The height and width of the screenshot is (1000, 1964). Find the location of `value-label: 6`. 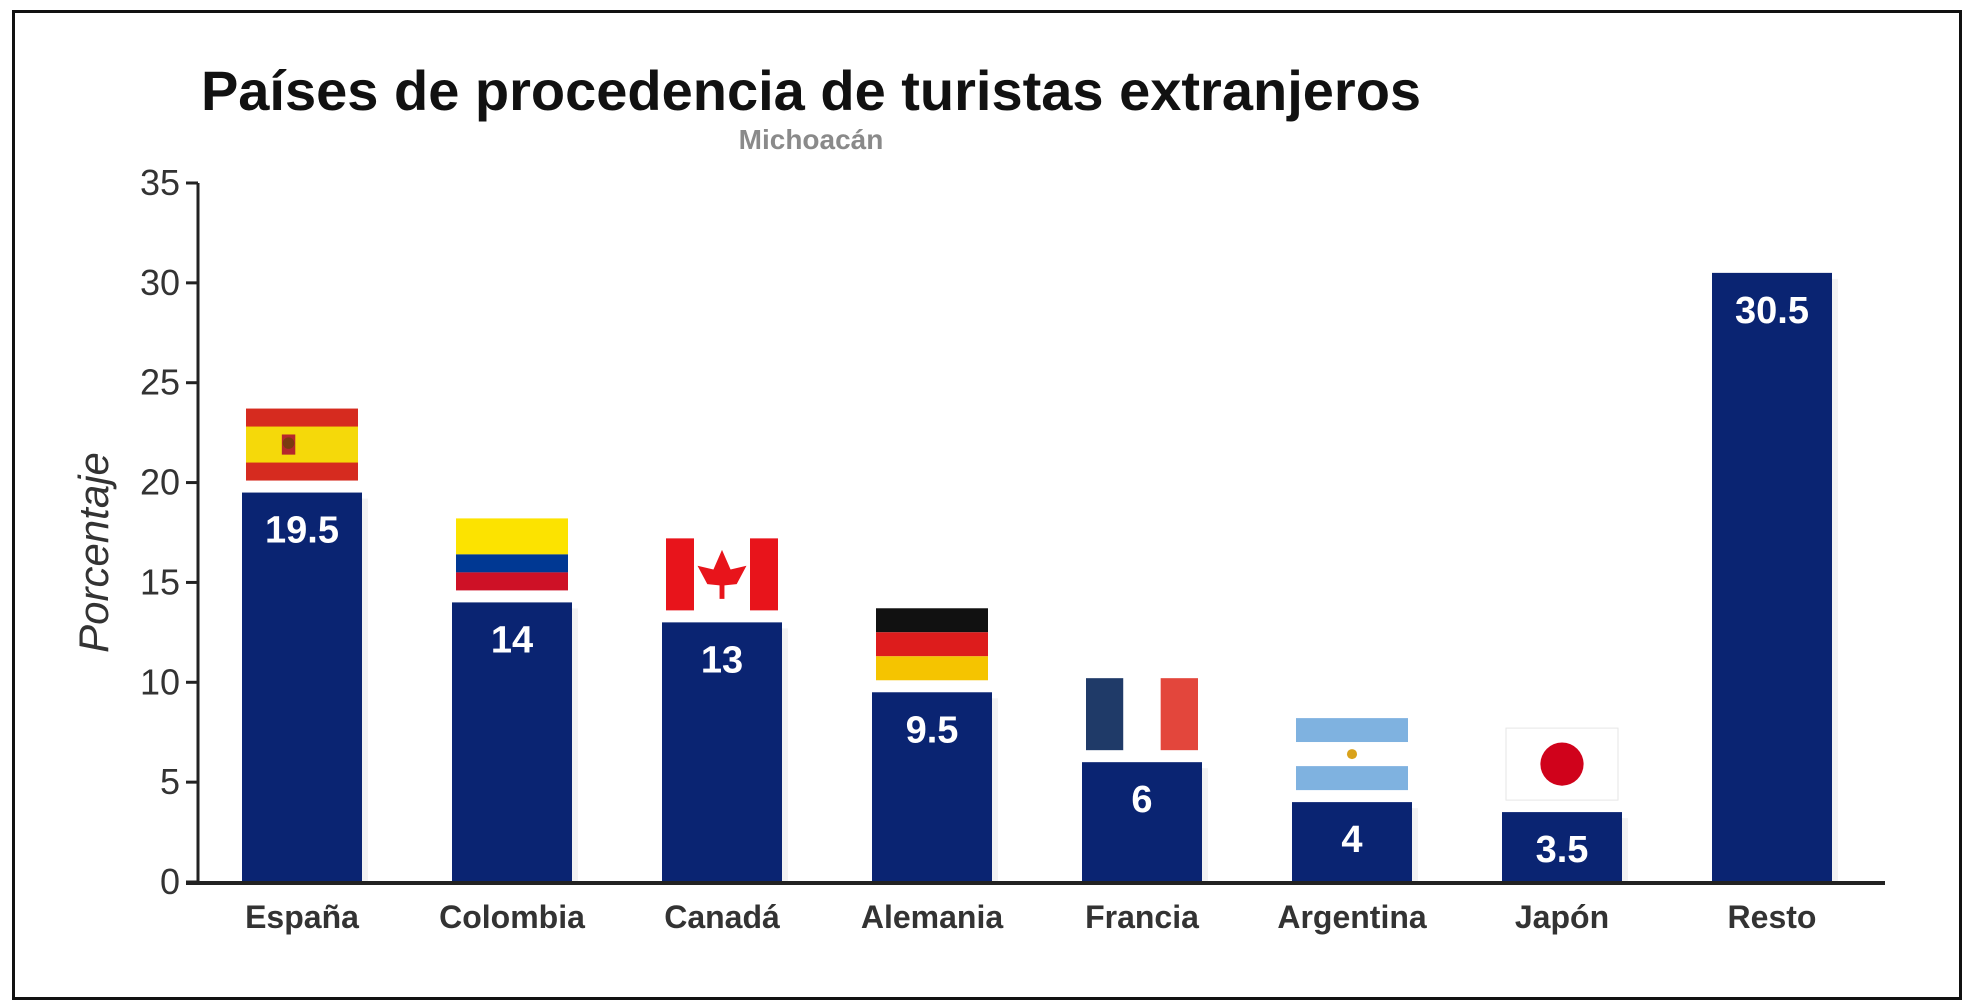

value-label: 6 is located at coordinates (1141, 800).